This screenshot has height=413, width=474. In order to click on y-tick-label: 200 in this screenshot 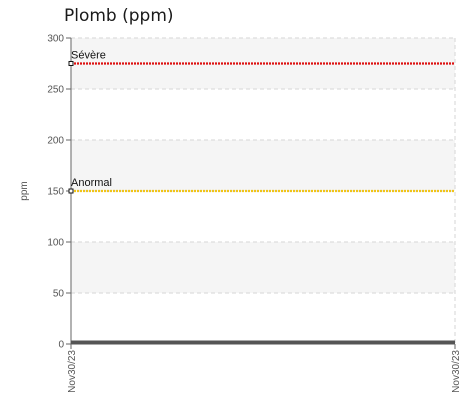, I will do `click(55, 141)`.